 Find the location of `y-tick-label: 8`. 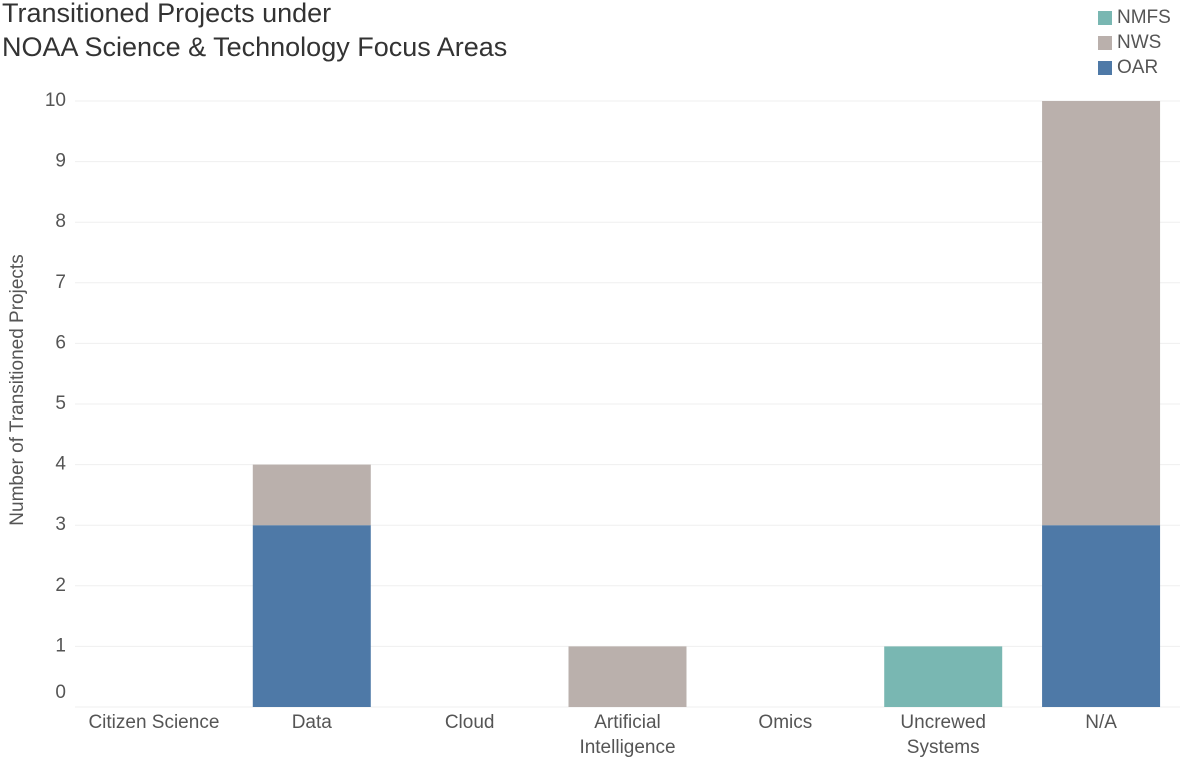

y-tick-label: 8 is located at coordinates (60, 221).